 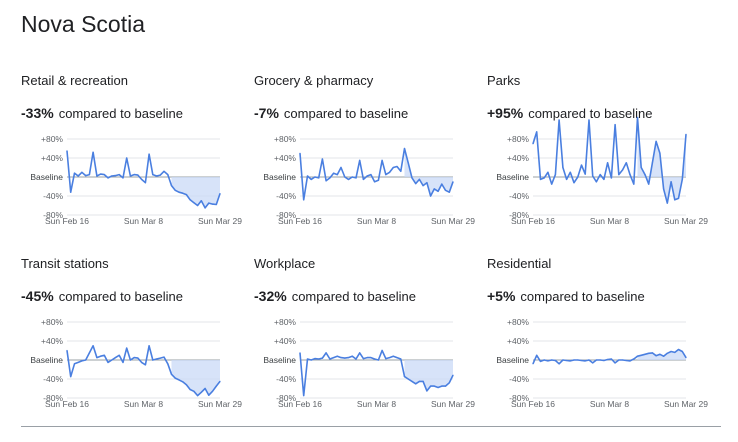 I want to click on change-summary: -33% compared to baseline, so click(x=102, y=113).